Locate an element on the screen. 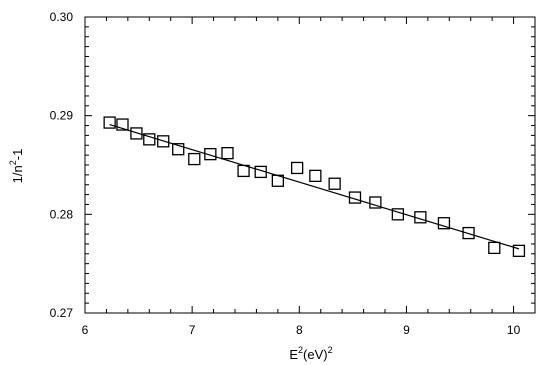  y-axis-label-sup: 2 is located at coordinates (13, 162).